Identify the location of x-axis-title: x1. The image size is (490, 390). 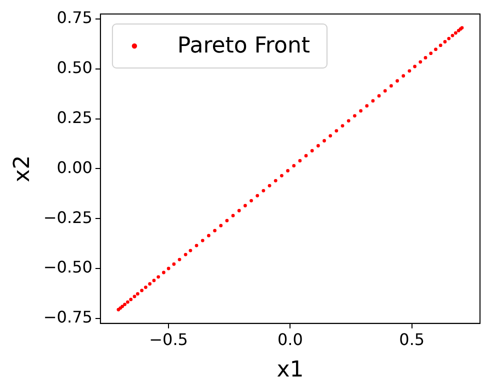
(290, 370).